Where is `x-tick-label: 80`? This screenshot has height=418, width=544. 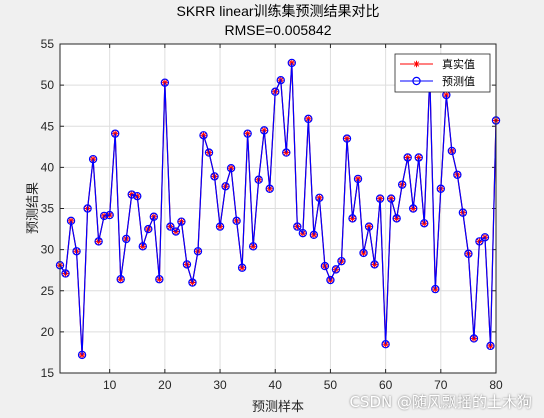 x-tick-label: 80 is located at coordinates (496, 385).